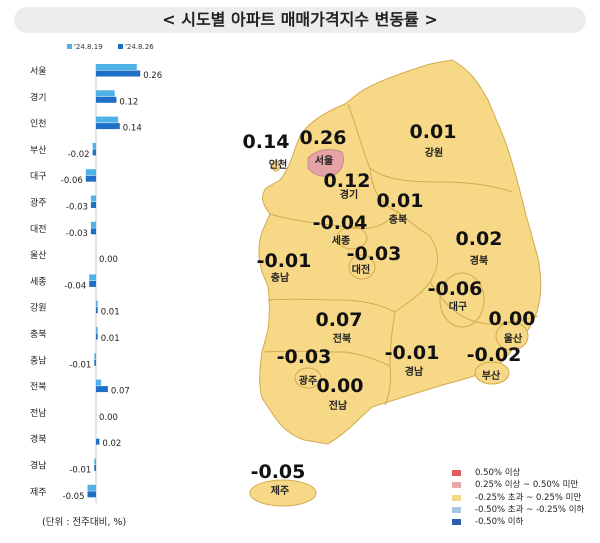 The image size is (600, 543). What do you see at coordinates (79, 155) in the screenshot?
I see `value-label: -0.02` at bounding box center [79, 155].